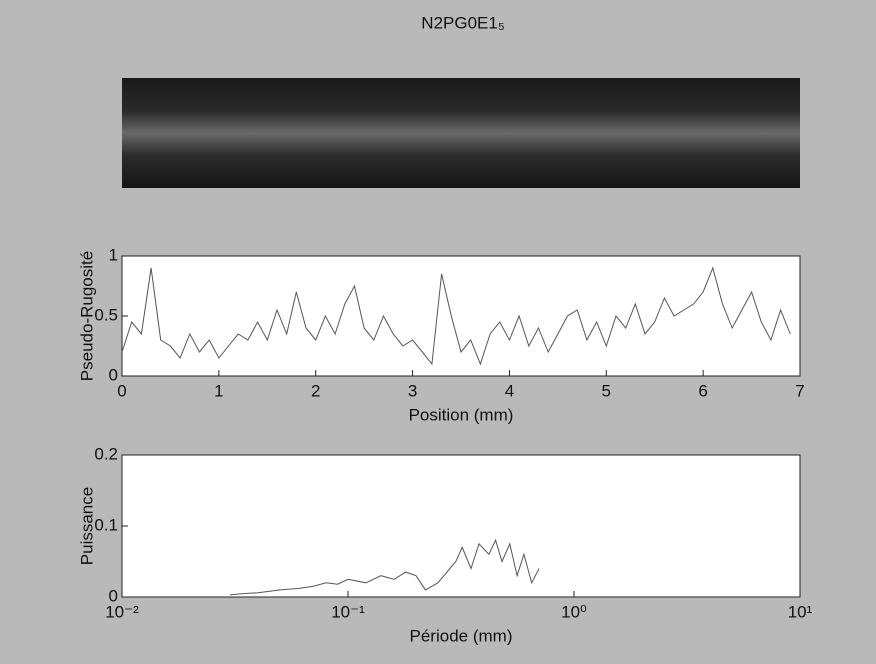  What do you see at coordinates (702, 390) in the screenshot?
I see `x-tick-label: 6` at bounding box center [702, 390].